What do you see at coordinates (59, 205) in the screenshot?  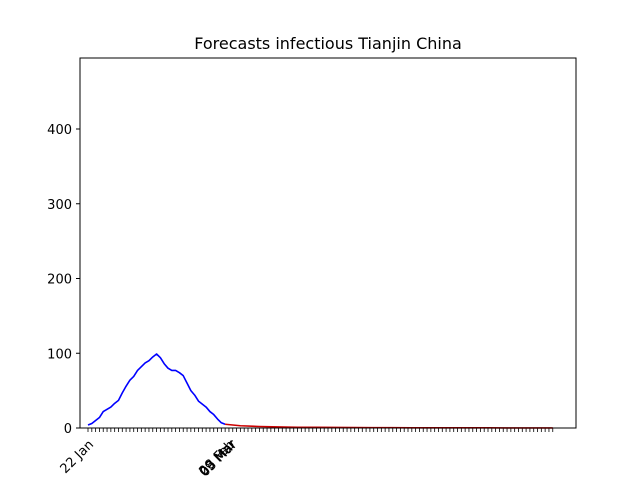 I see `y-tick-label: 300` at bounding box center [59, 205].